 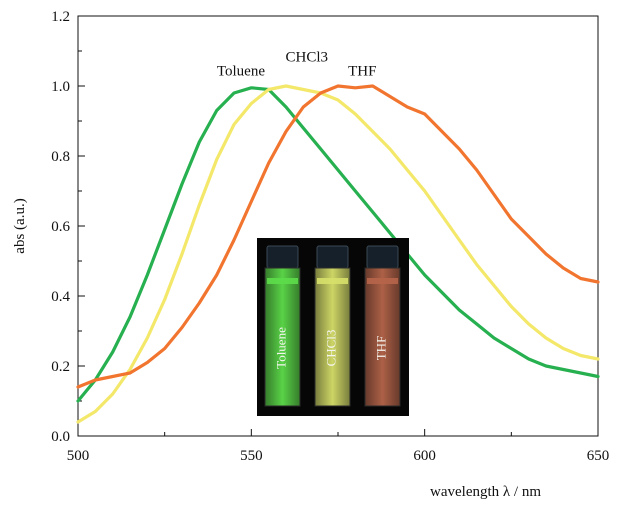 What do you see at coordinates (380, 348) in the screenshot?
I see `vial-label: THF` at bounding box center [380, 348].